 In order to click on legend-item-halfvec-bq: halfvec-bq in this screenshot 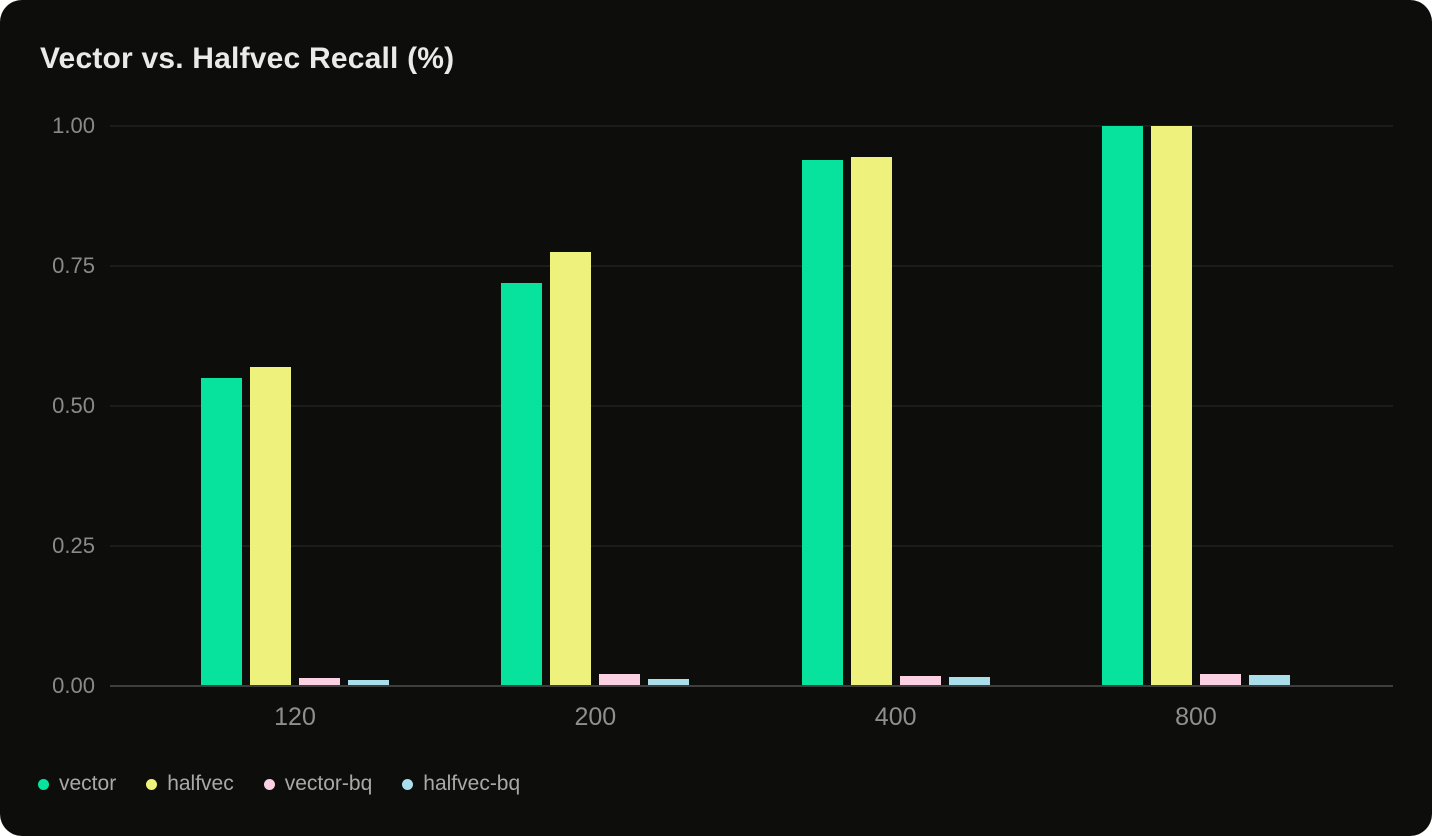, I will do `click(461, 784)`.